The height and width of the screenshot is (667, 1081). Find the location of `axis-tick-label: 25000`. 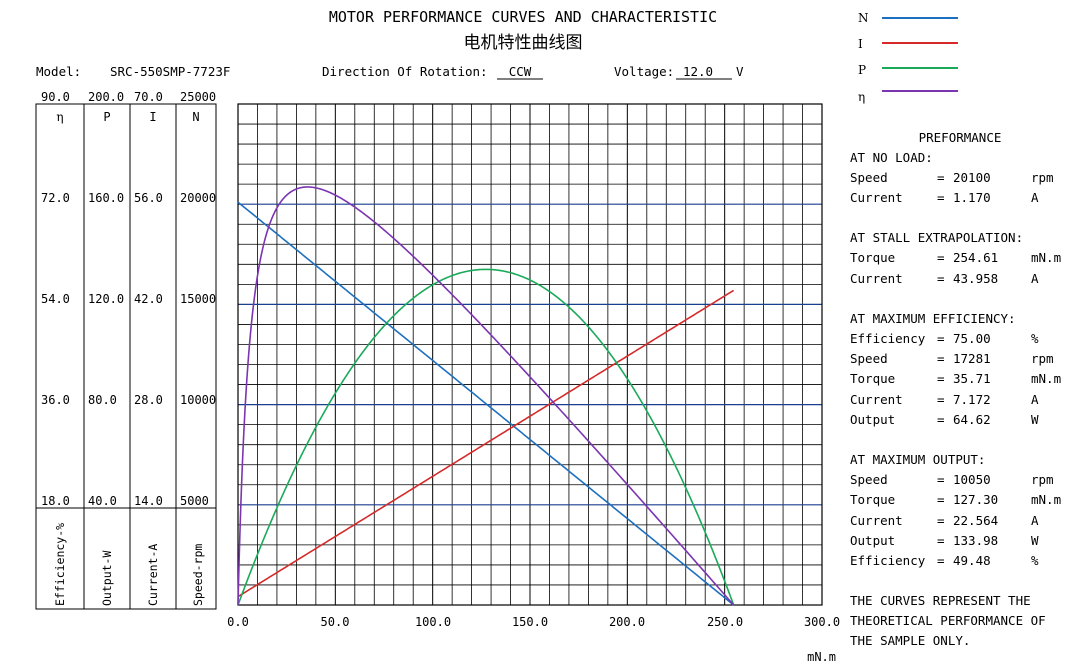

axis-tick-label: 25000 is located at coordinates (198, 97).